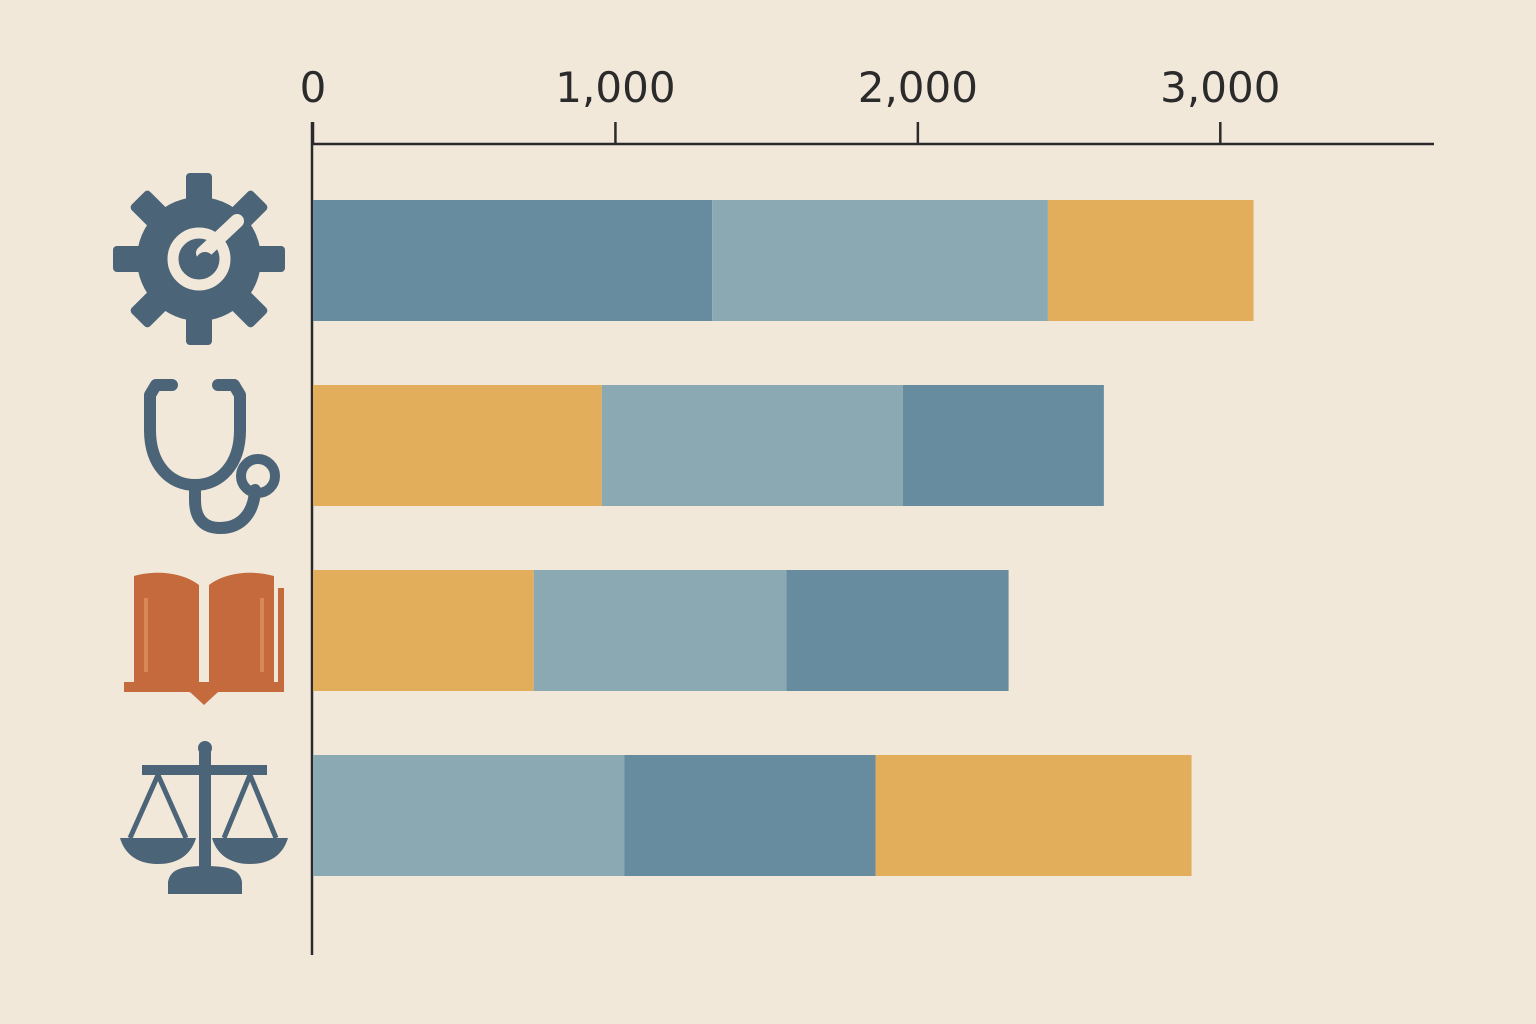 Image resolution: width=1536 pixels, height=1024 pixels. Describe the element at coordinates (615, 87) in the screenshot. I see `x-tick-label: 1,000` at that location.